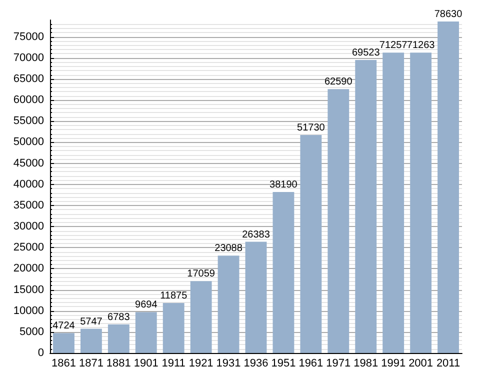  Describe the element at coordinates (32, 332) in the screenshot. I see `y-tick-label: 5000` at that location.